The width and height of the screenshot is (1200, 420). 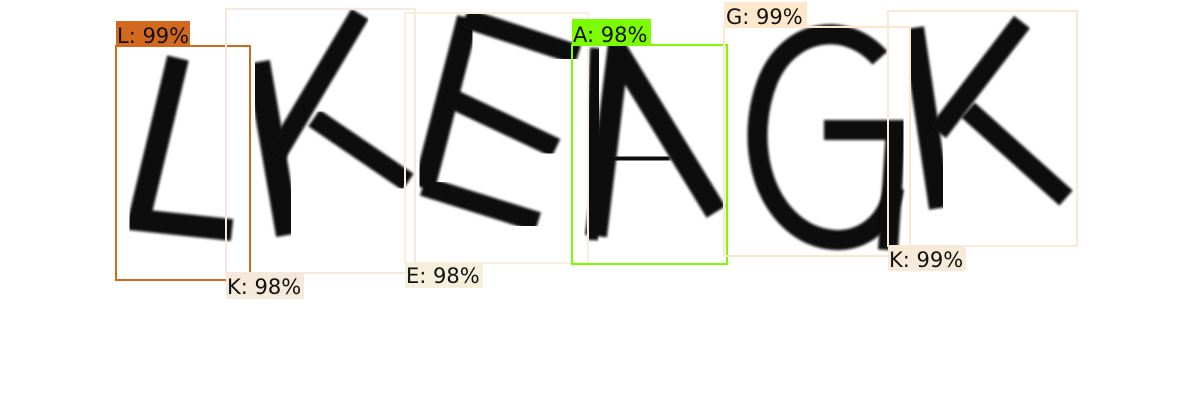 I want to click on label-tag-e: E: 98%, so click(x=444, y=275).